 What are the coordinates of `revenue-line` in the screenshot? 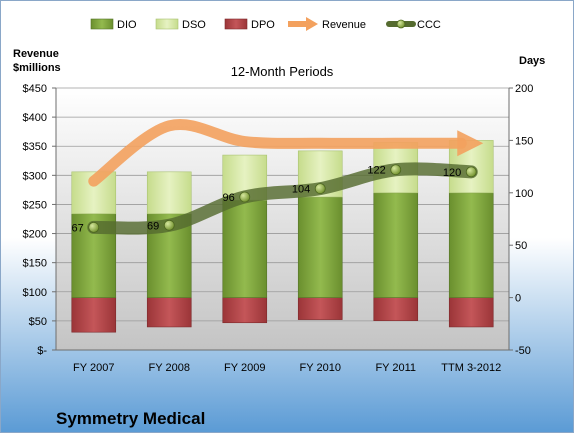 It's located at (277, 153).